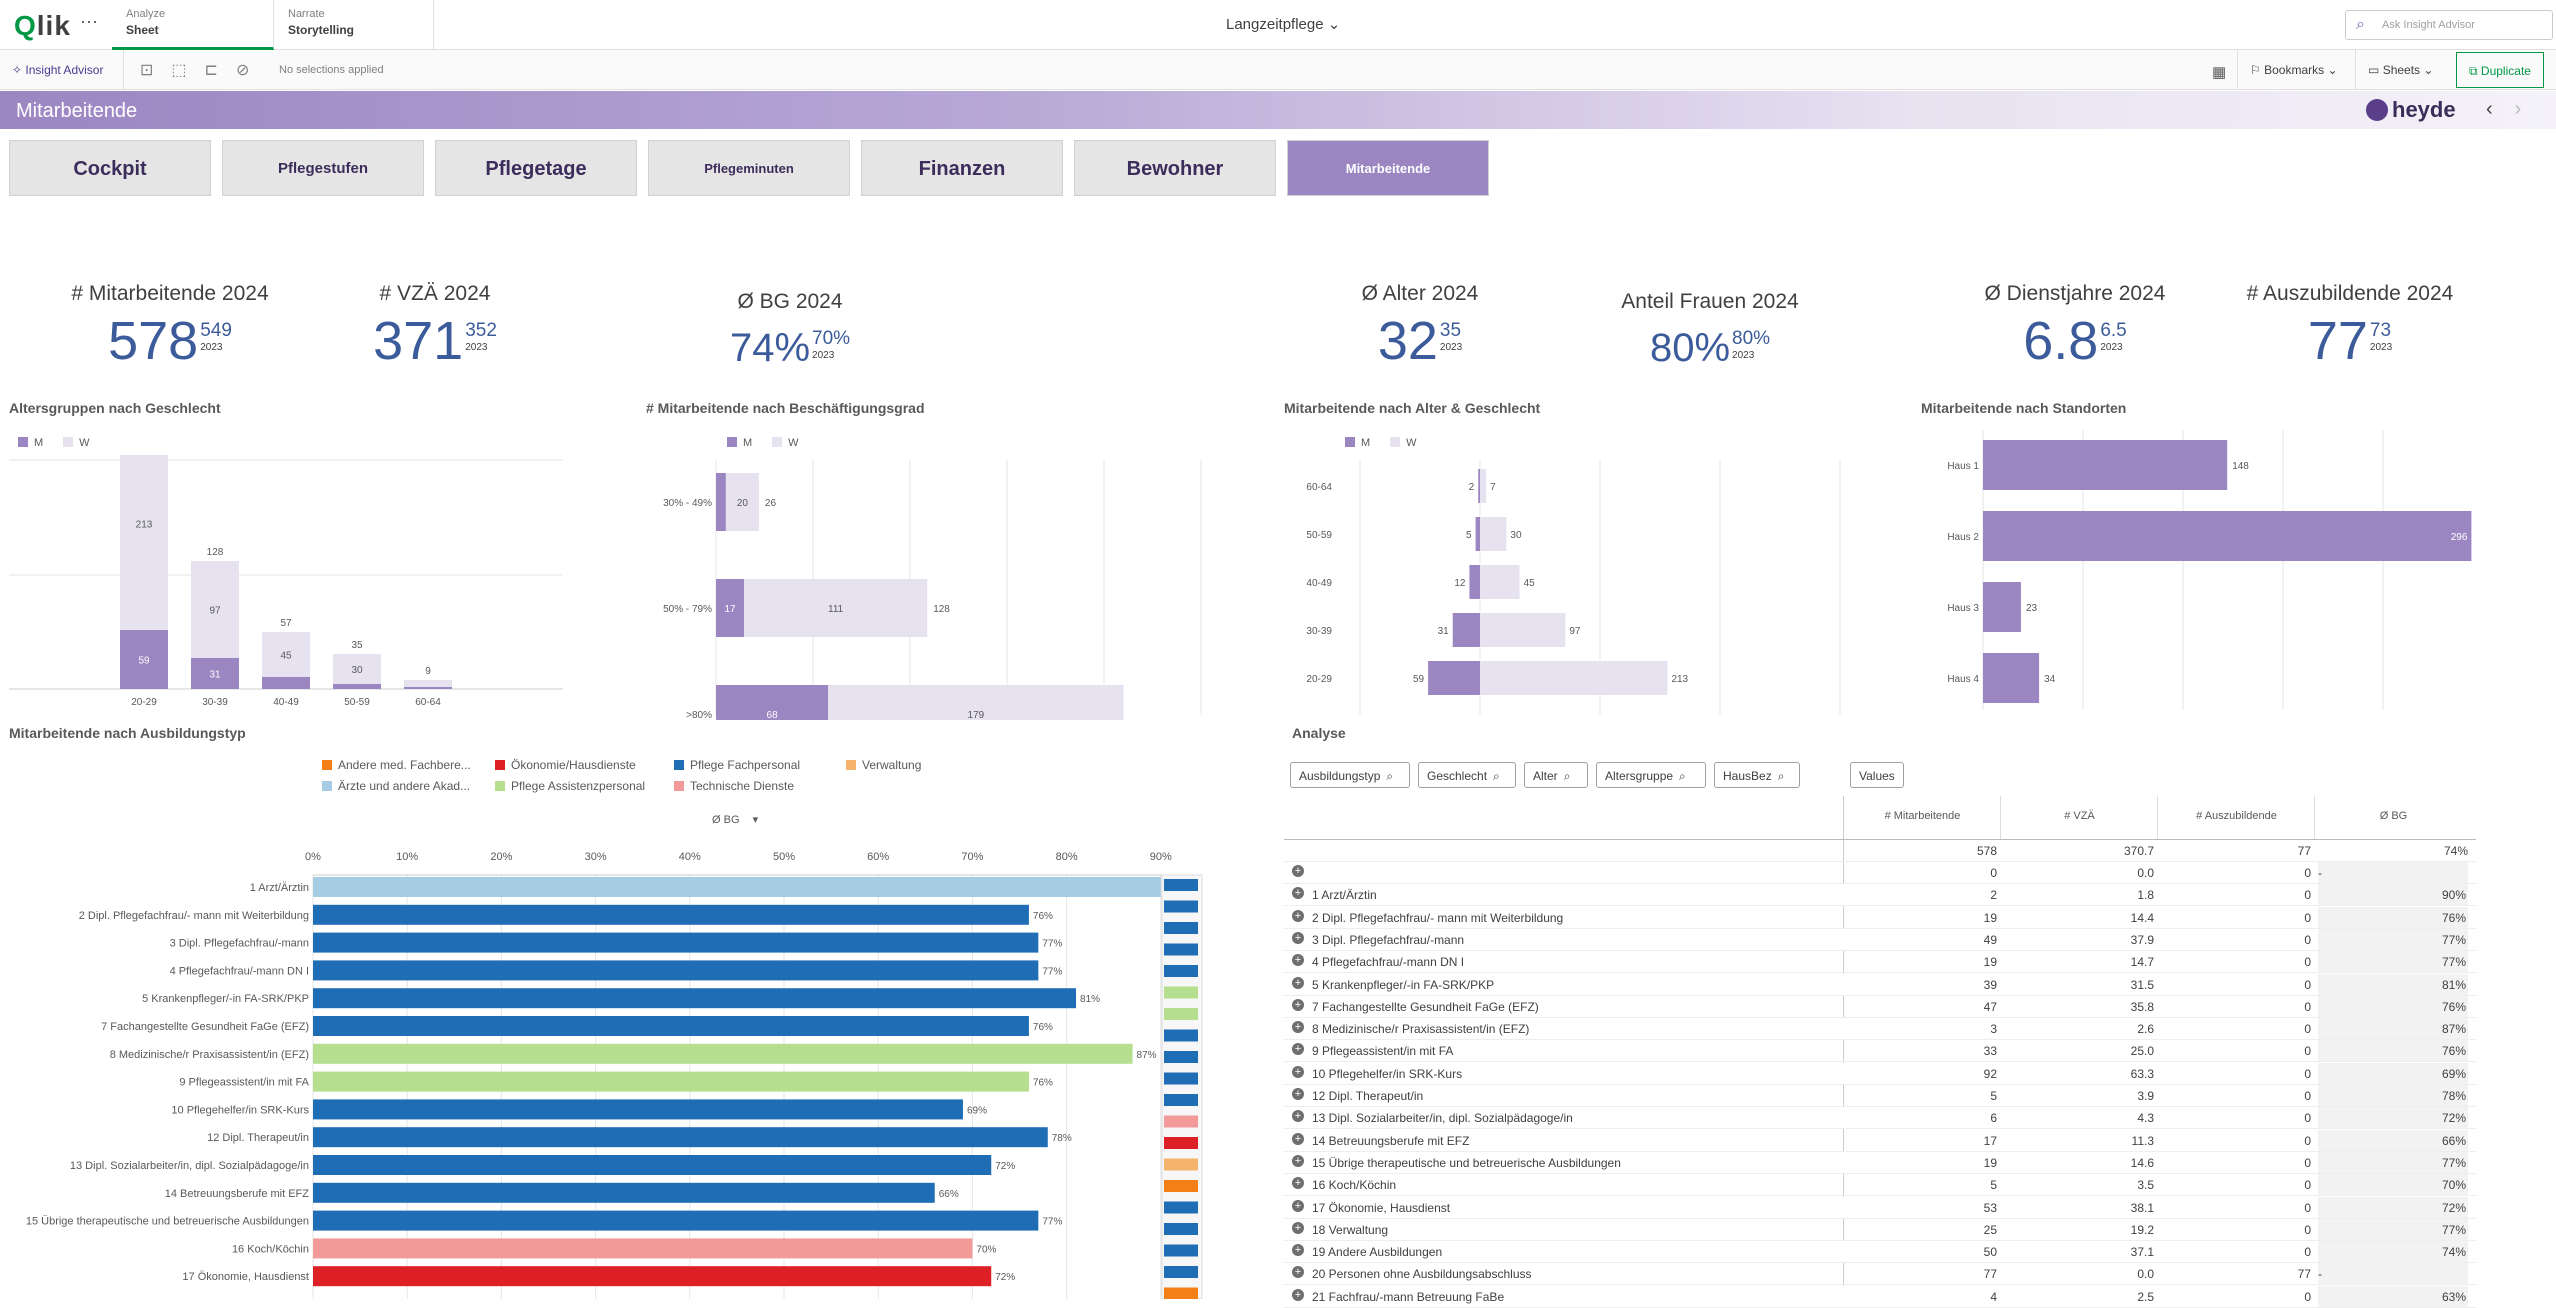 The height and width of the screenshot is (1308, 2556). Describe the element at coordinates (1880, 1252) in the screenshot. I see `table-row: +19 Andere Ausbildungen 50 37.1 0 74%` at that location.